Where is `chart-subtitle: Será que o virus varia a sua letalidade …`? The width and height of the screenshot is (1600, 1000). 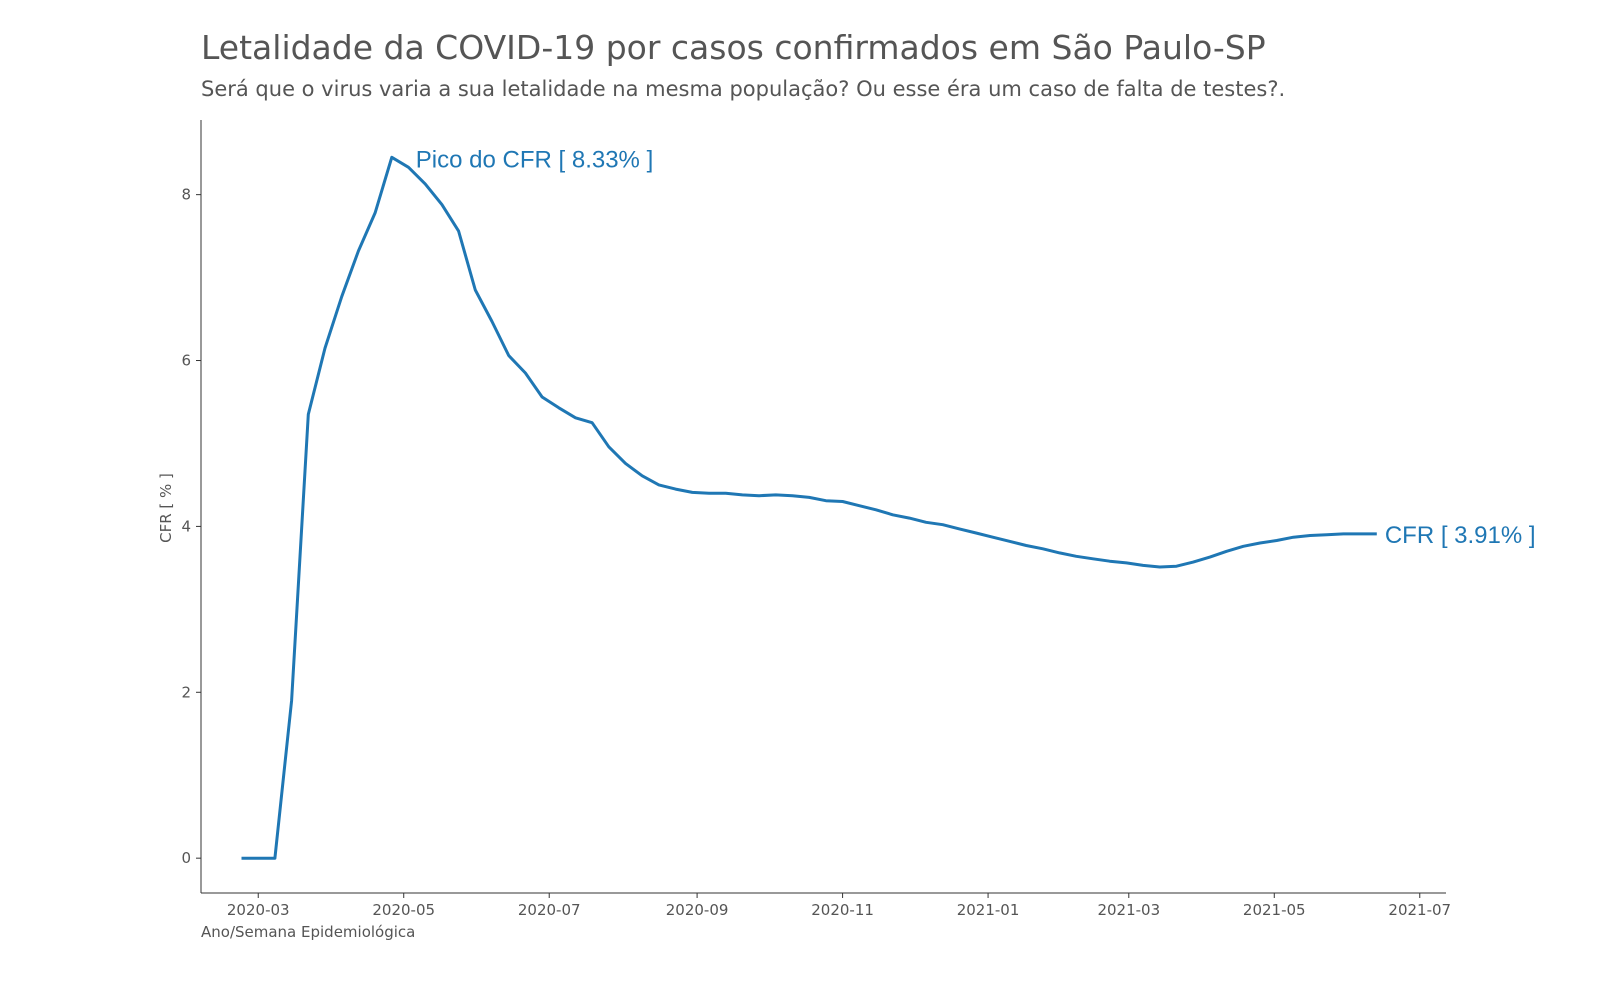 chart-subtitle: Será que o virus varia a sua letalidade … is located at coordinates (743, 89).